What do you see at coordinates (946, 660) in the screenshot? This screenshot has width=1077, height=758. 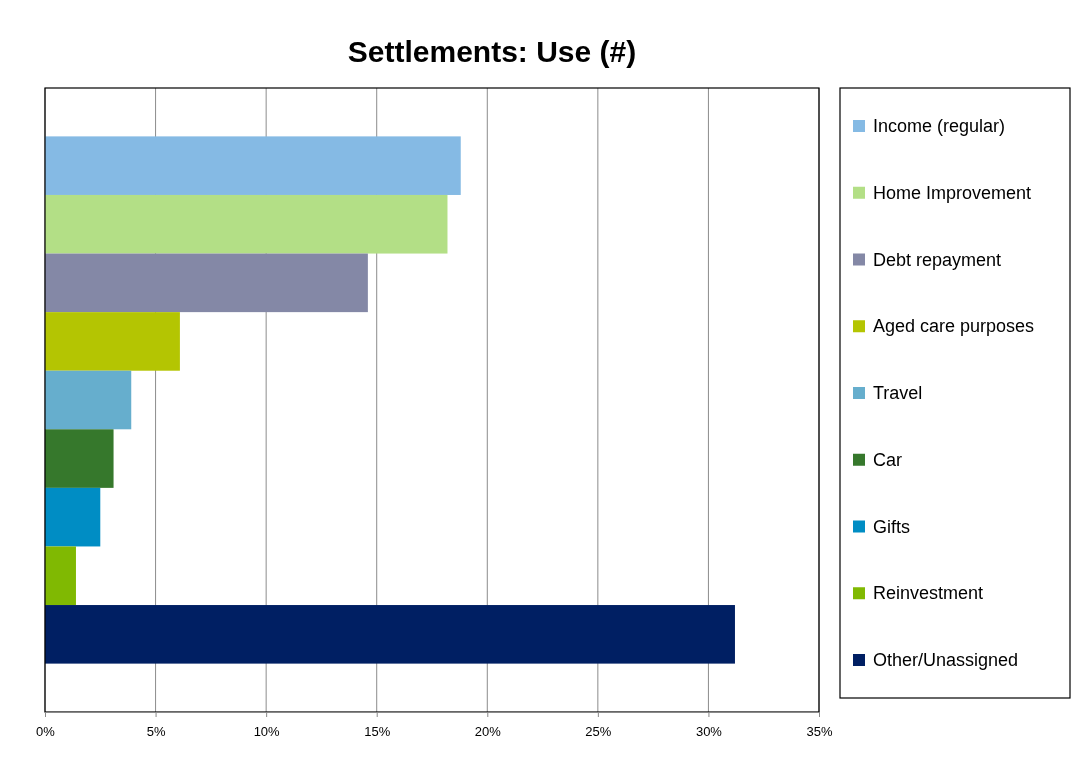 I see `legend-label: Other/Unassigned` at bounding box center [946, 660].